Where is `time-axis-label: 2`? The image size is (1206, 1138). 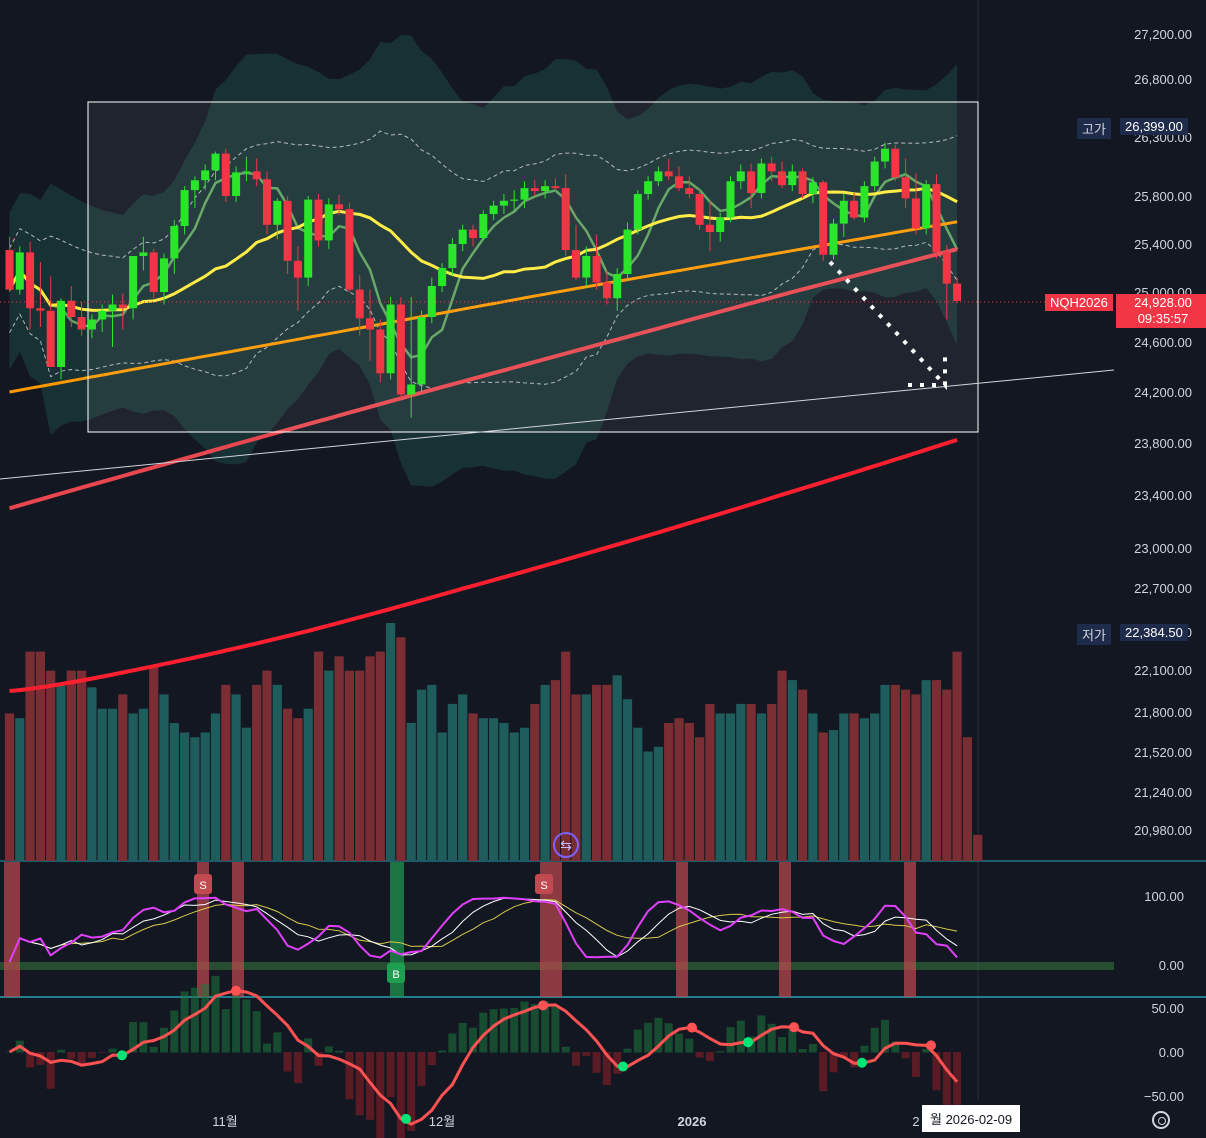 time-axis-label: 2 is located at coordinates (915, 1121).